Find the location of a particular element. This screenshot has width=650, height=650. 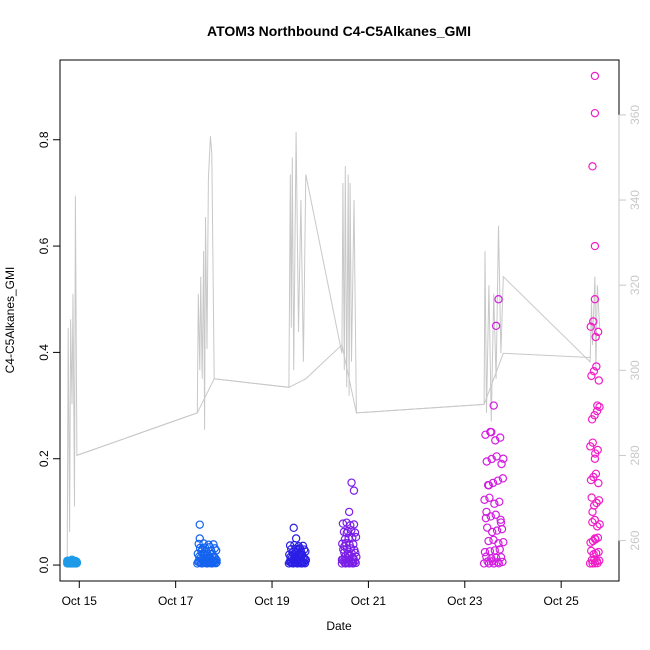

right-axis: 260 280 300 320 340 360 is located at coordinates (630, 328).